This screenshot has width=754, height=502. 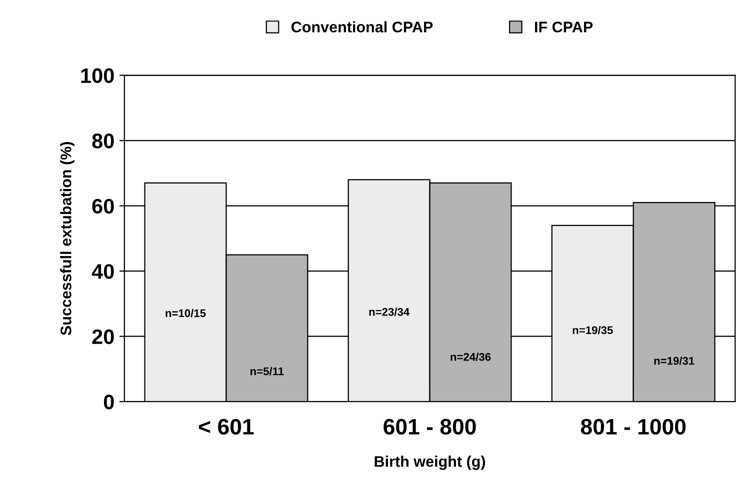 I want to click on x-axis-title: Birth weight (g), so click(x=430, y=463).